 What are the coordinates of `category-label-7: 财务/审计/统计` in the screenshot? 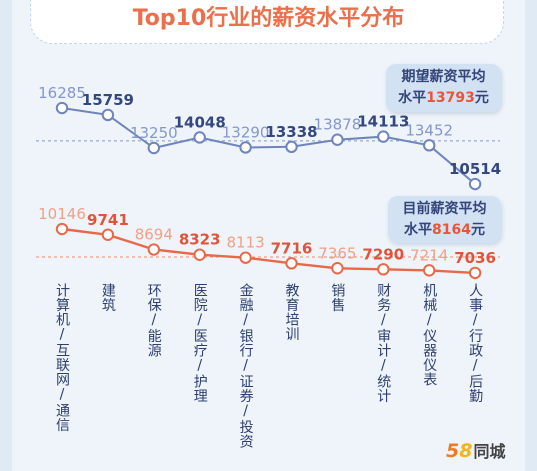 It's located at (383, 343).